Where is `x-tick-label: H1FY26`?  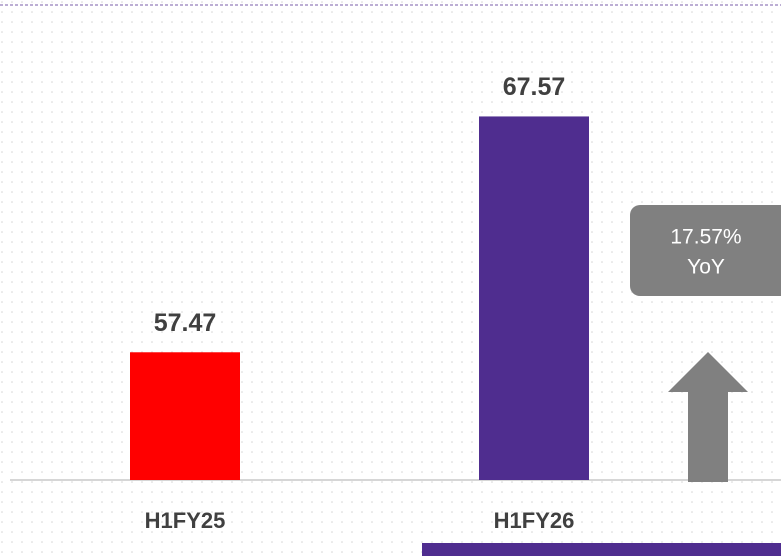 x-tick-label: H1FY26 is located at coordinates (534, 520).